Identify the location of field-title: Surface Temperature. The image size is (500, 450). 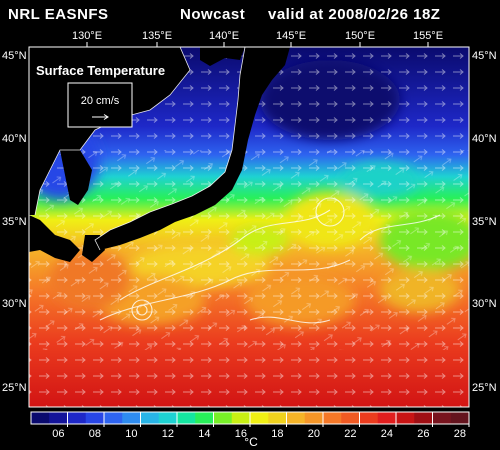
(100, 70).